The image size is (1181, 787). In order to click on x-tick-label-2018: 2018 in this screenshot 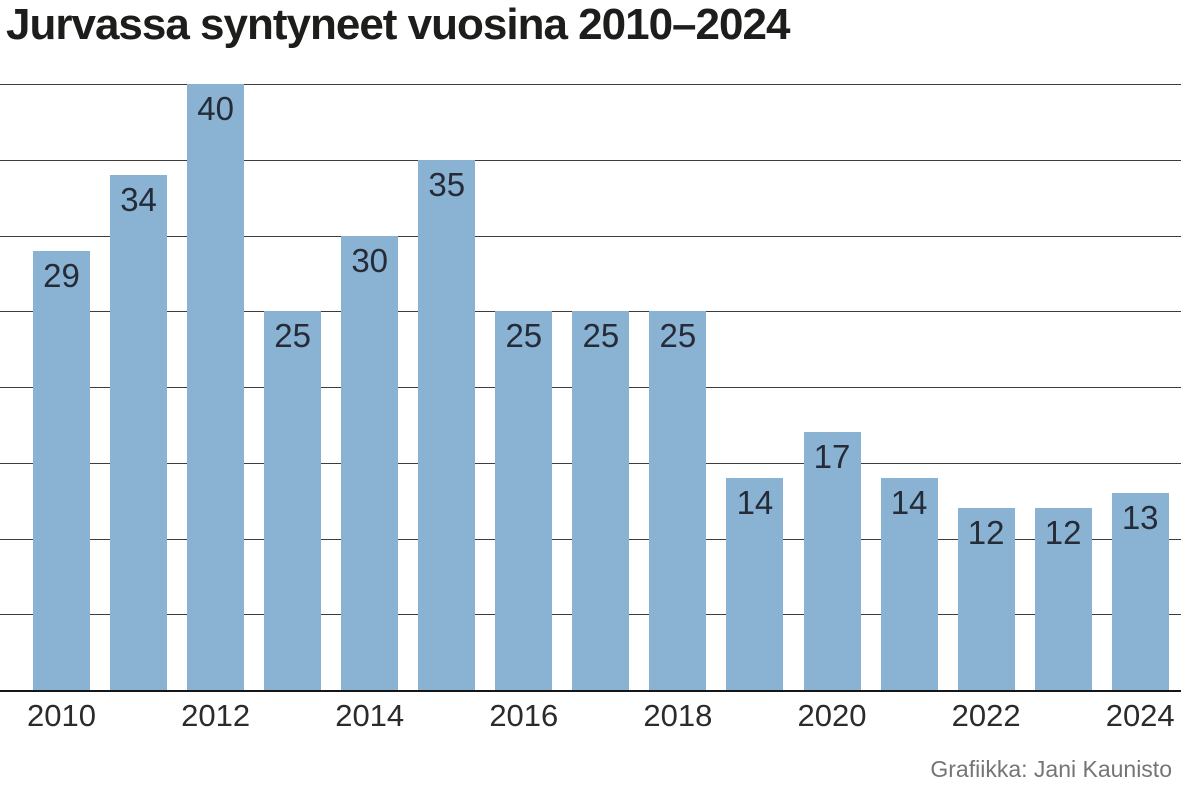, I will do `click(678, 715)`.